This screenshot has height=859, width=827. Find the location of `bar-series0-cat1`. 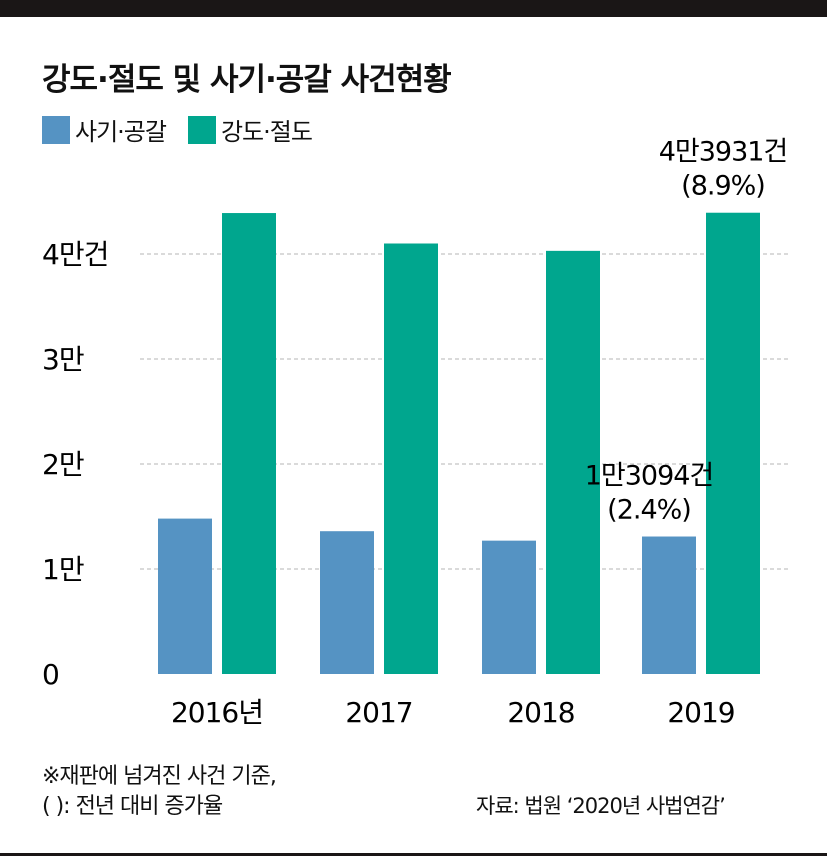

bar-series0-cat1 is located at coordinates (347, 602).